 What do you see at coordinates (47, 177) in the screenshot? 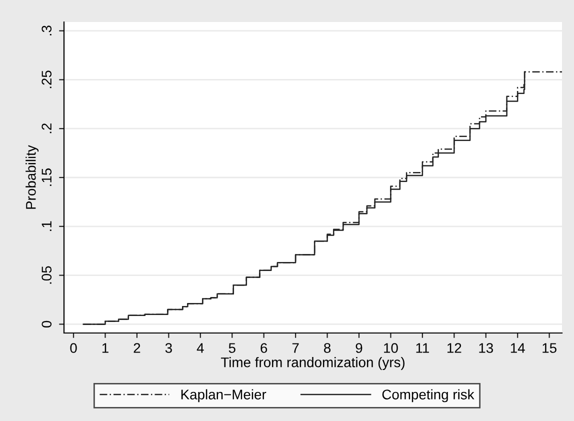
I see `y-tick-label: .15` at bounding box center [47, 177].